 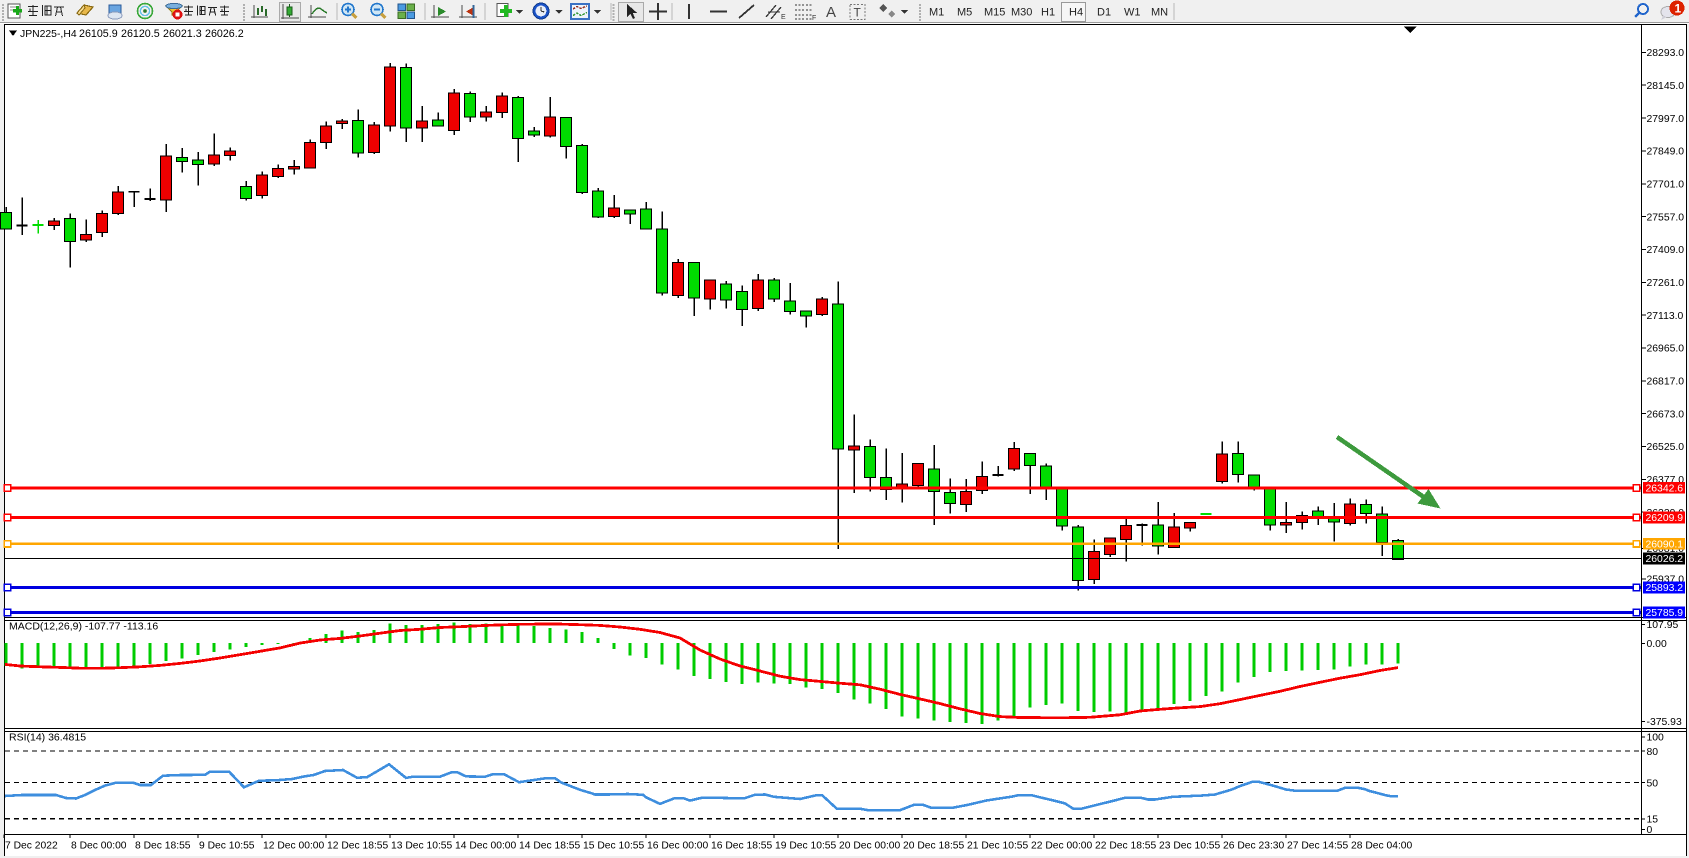 What do you see at coordinates (1666, 549) in the screenshot?
I see `svg-text: 26081.0` at bounding box center [1666, 549].